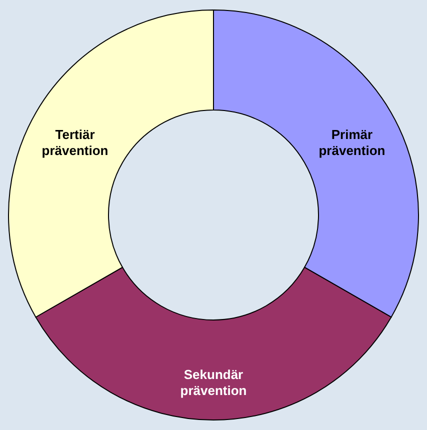  What do you see at coordinates (75, 142) in the screenshot?
I see `slice-label: Tertiär prävention` at bounding box center [75, 142].